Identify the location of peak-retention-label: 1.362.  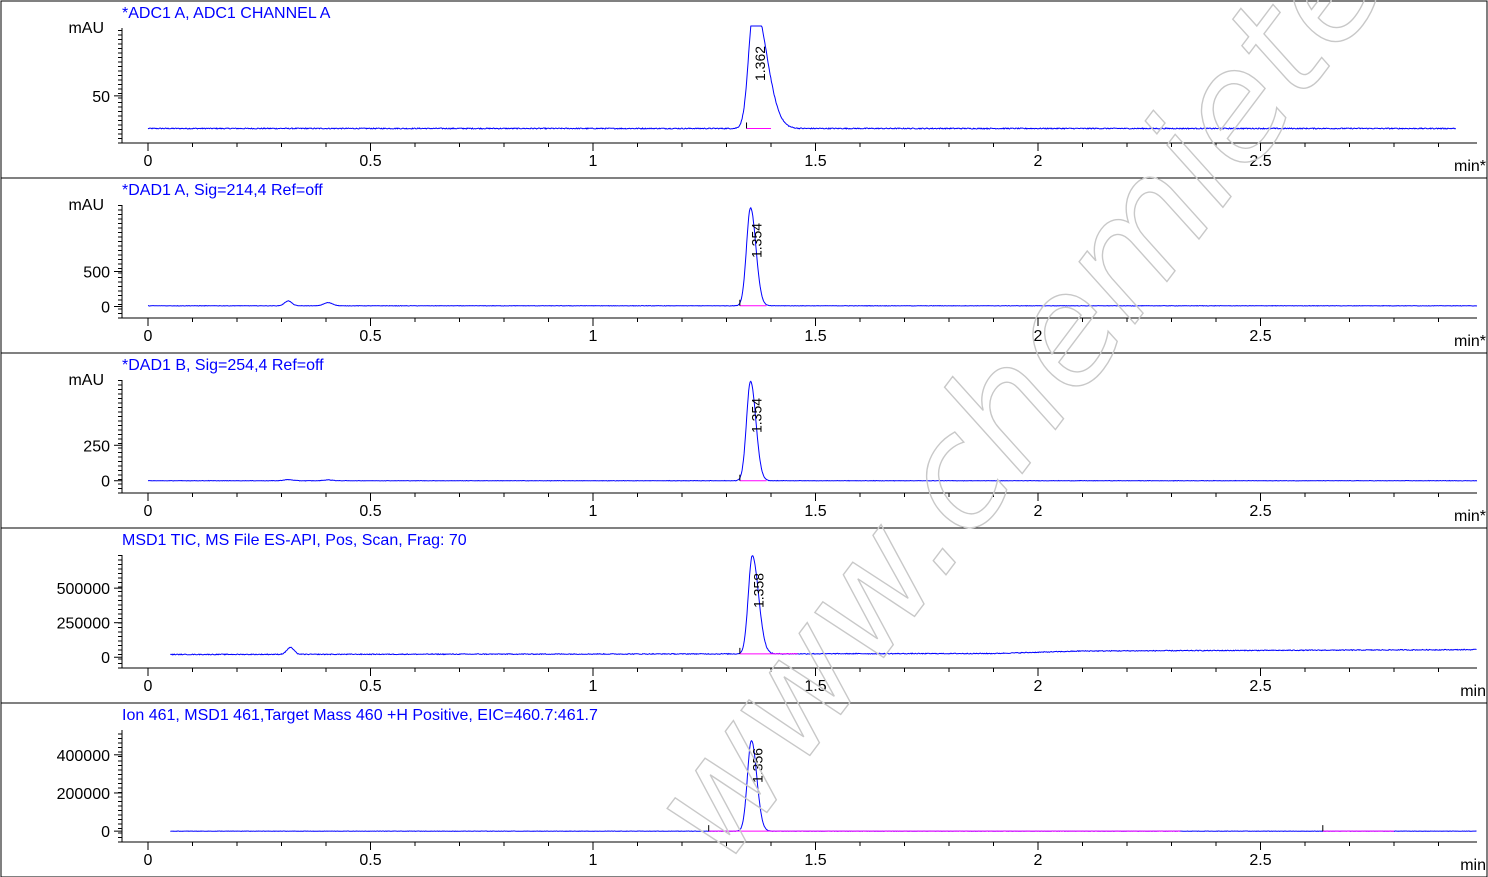
(760, 63).